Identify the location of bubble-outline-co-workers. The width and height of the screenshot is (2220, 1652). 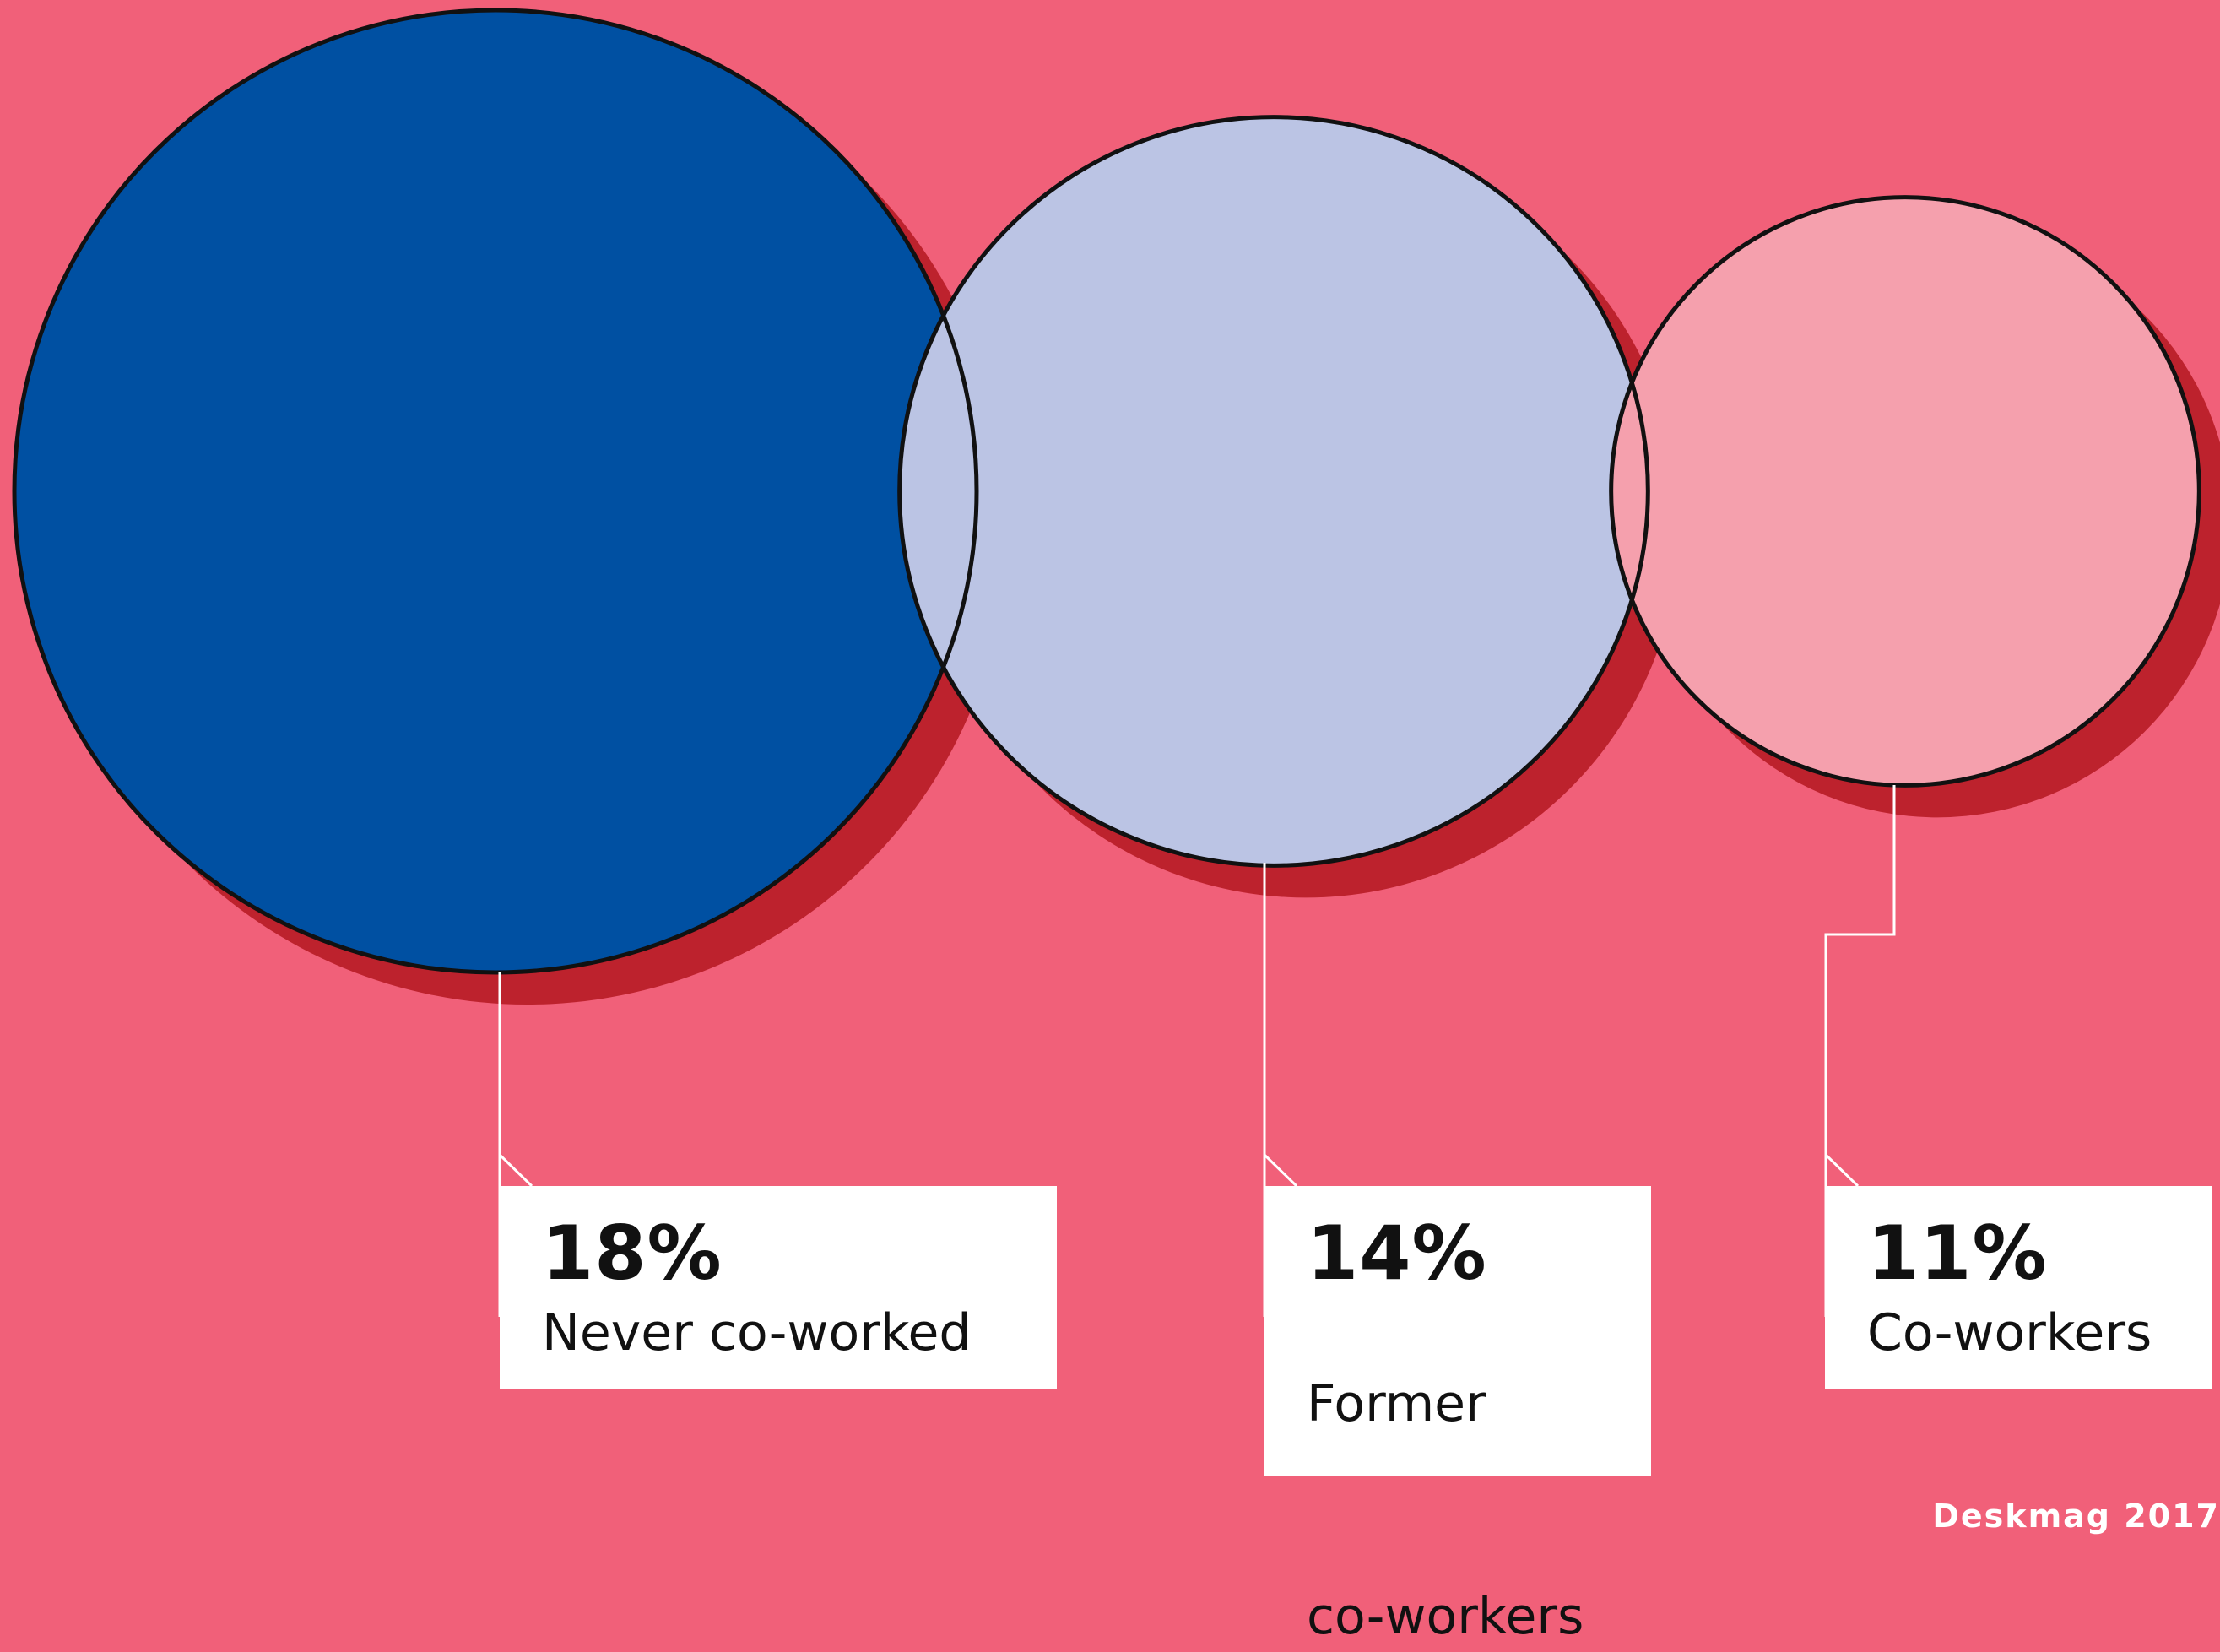
(1905, 491).